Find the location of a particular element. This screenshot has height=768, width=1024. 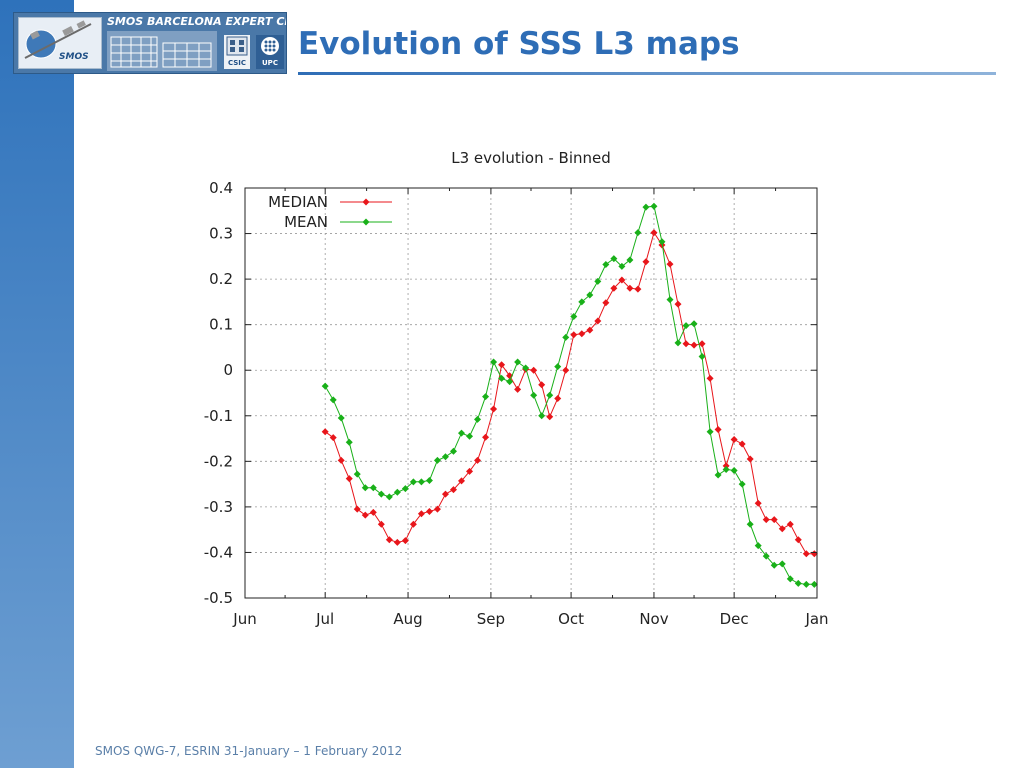

x-tick-label: Sep is located at coordinates (491, 619).